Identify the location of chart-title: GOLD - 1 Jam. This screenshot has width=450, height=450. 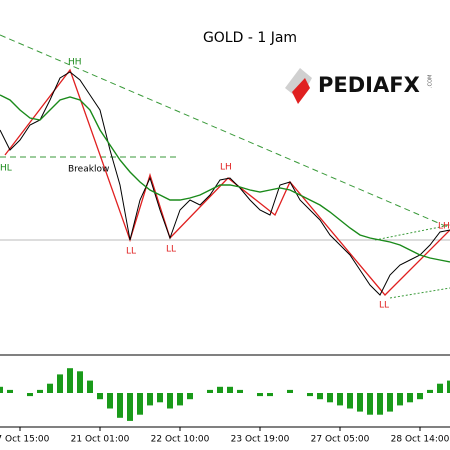
(250, 38).